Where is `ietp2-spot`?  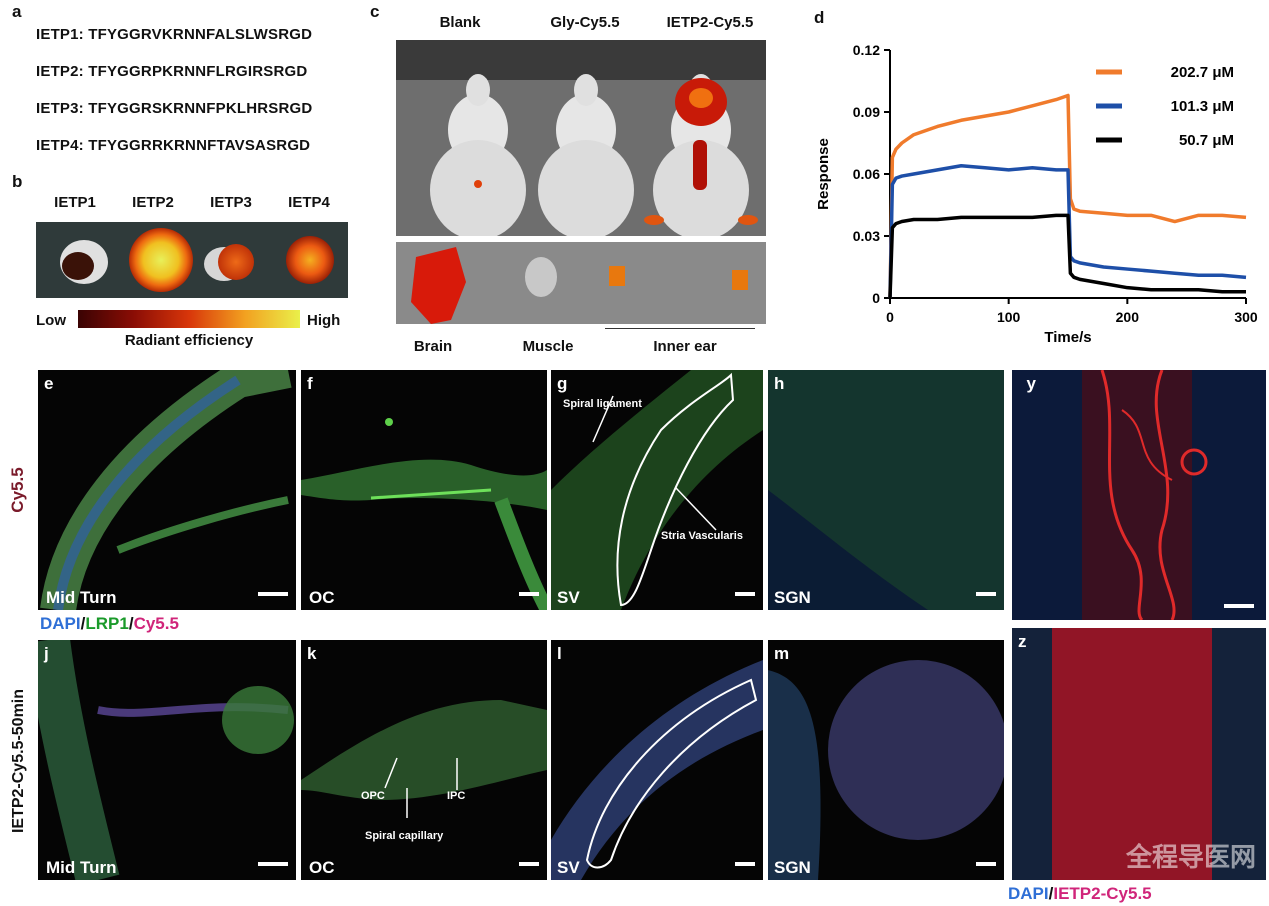
ietp2-spot is located at coordinates (161, 260).